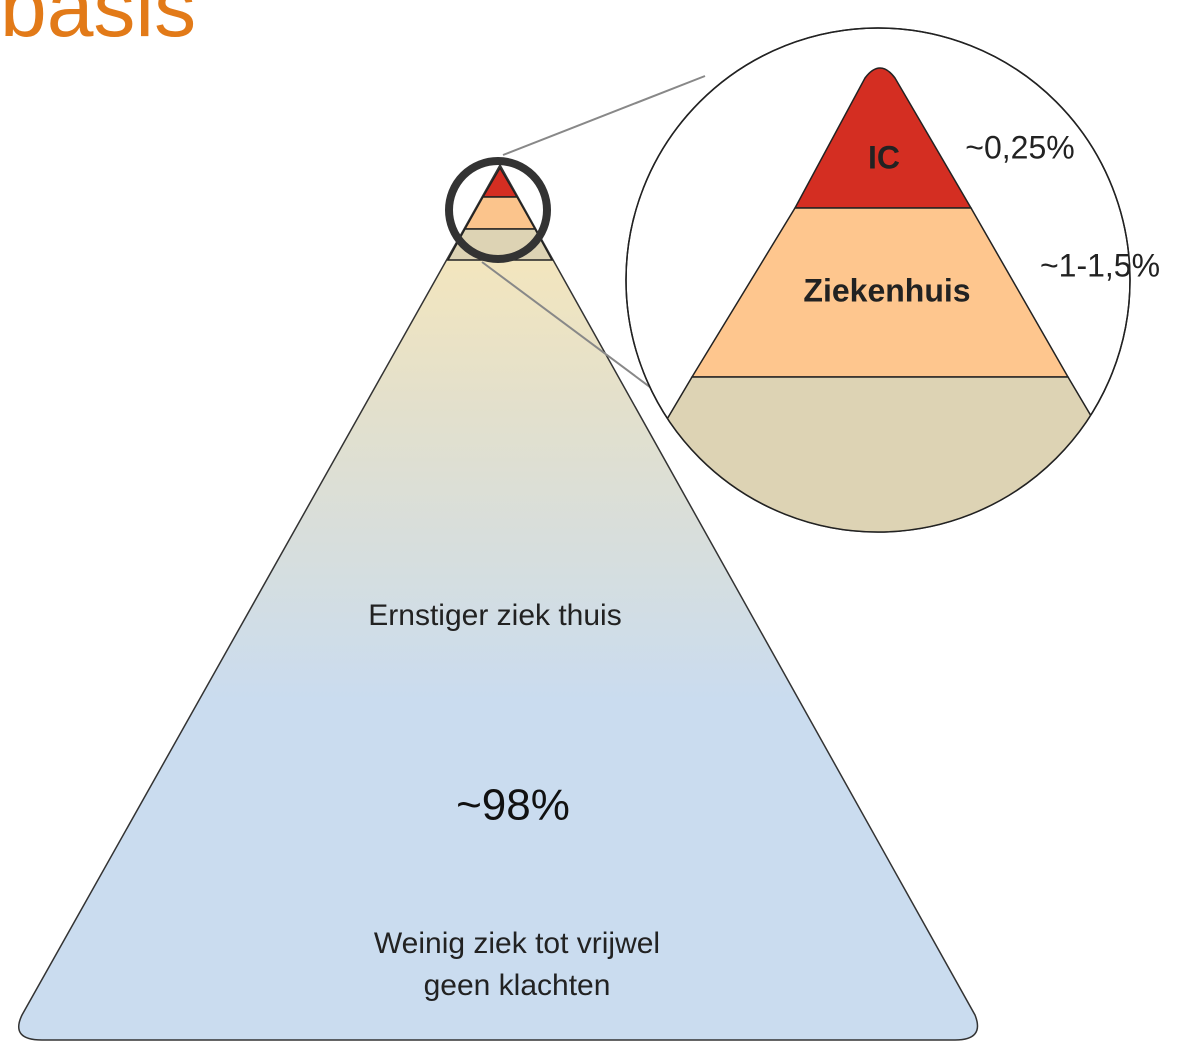  I want to click on ic-label: IC, so click(884, 157).